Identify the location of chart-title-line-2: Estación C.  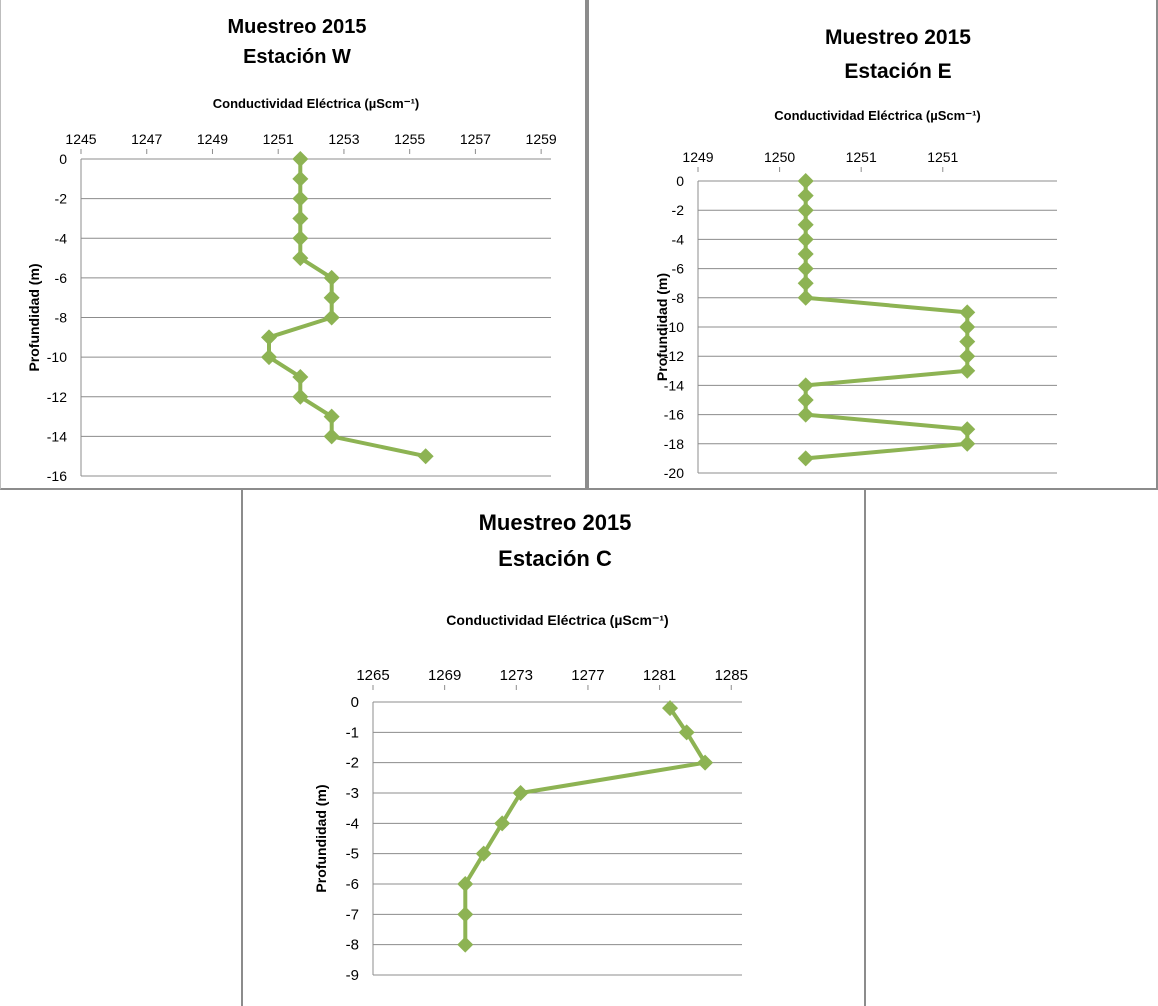
(555, 558).